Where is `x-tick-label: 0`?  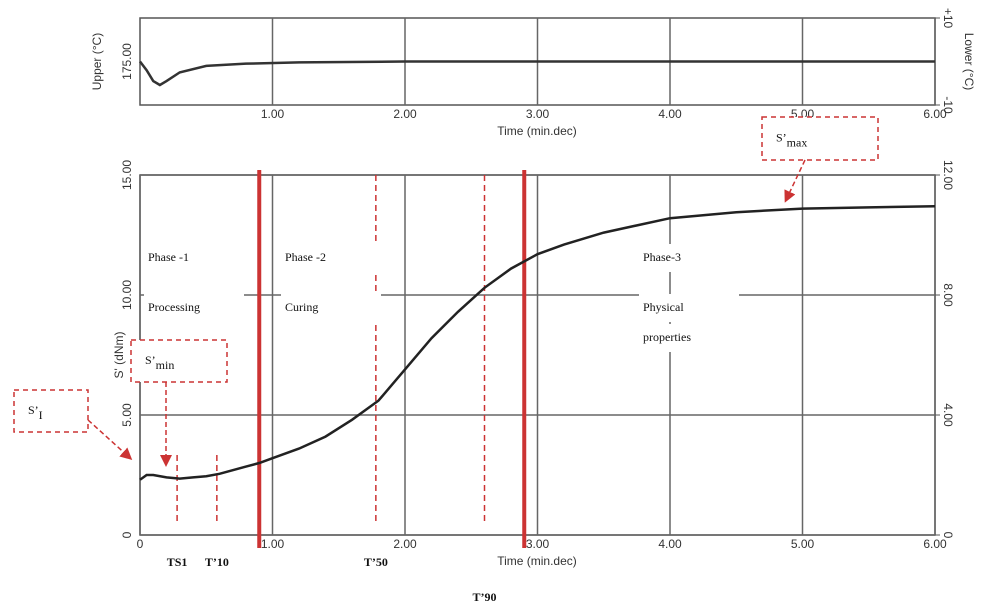
x-tick-label: 0 is located at coordinates (140, 544).